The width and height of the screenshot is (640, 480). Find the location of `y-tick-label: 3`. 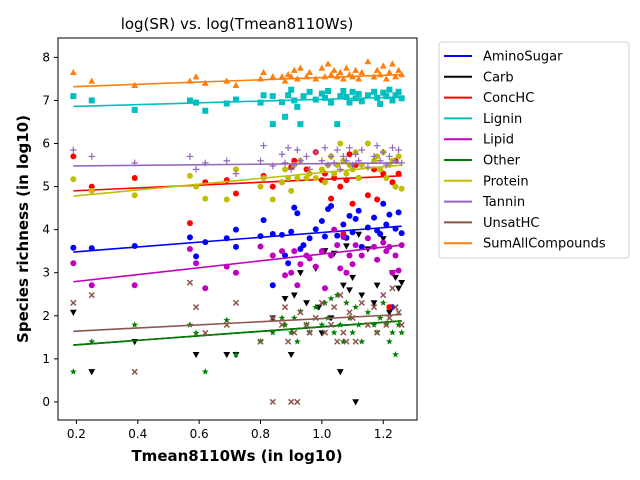

y-tick-label: 3 is located at coordinates (46, 273).